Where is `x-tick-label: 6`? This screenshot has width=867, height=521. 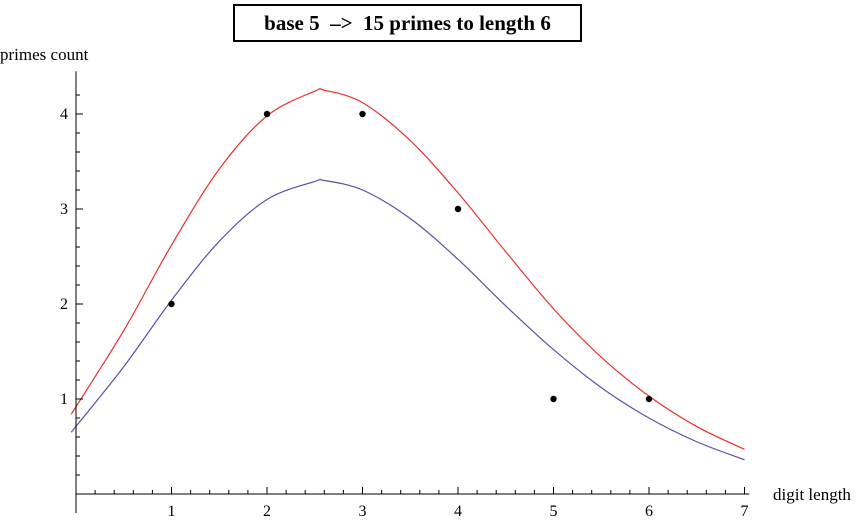 x-tick-label: 6 is located at coordinates (649, 511).